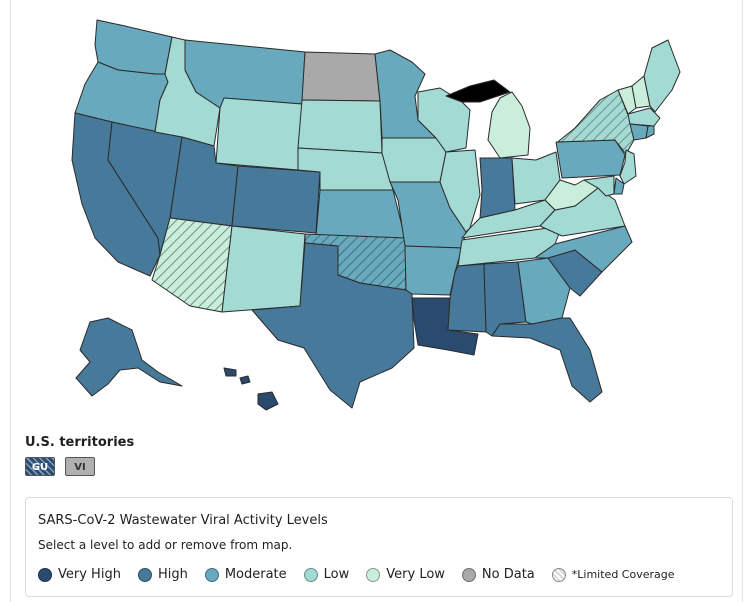 The height and width of the screenshot is (602, 750). What do you see at coordinates (497, 188) in the screenshot?
I see `state-indiana` at bounding box center [497, 188].